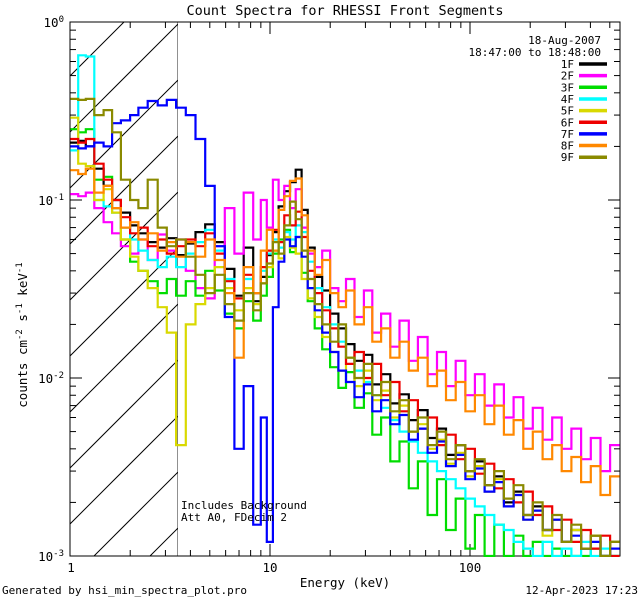 Image resolution: width=640 pixels, height=600 pixels. I want to click on legend-label: 9F, so click(567, 157).